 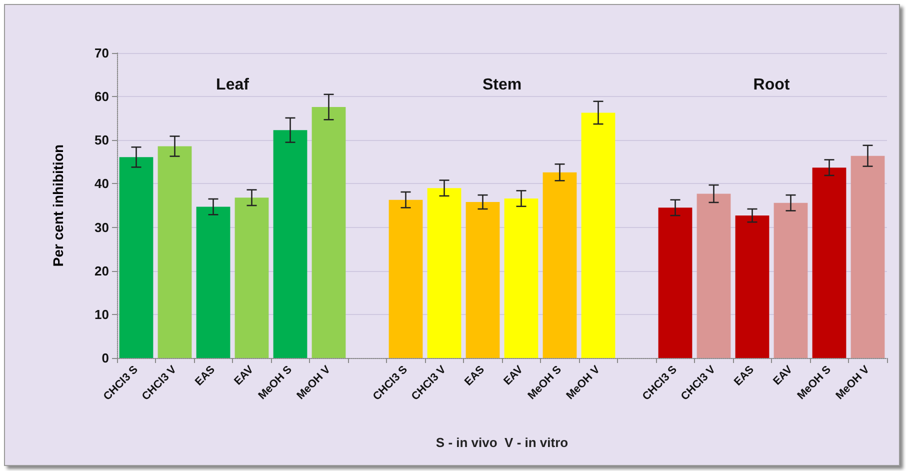 What do you see at coordinates (502, 442) in the screenshot?
I see `x-axis-title: S - in vivo V - in vitro` at bounding box center [502, 442].